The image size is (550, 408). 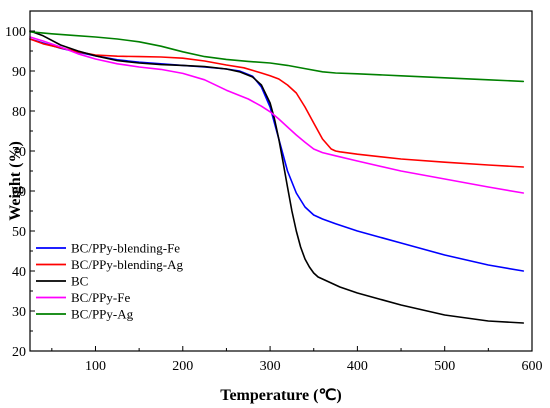 I want to click on y-tick-label: 100, so click(x=15, y=32).